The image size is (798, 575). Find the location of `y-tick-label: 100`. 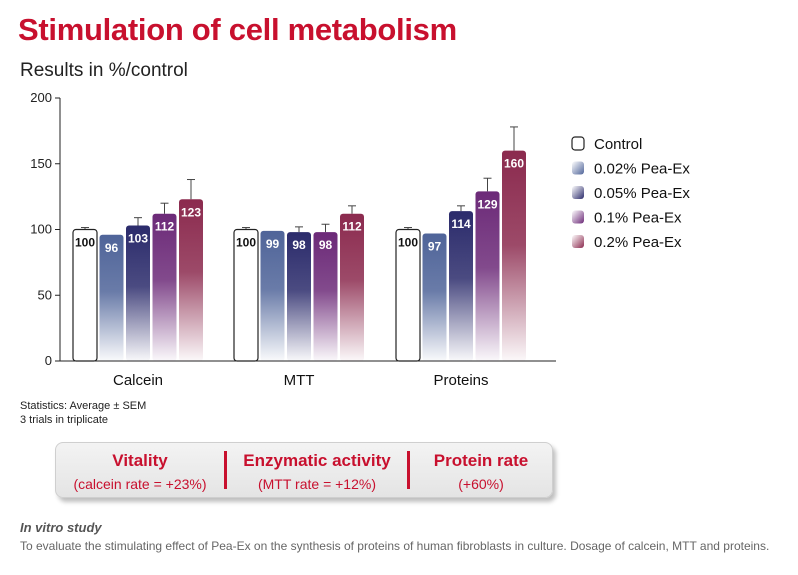

y-tick-label: 100 is located at coordinates (41, 229).